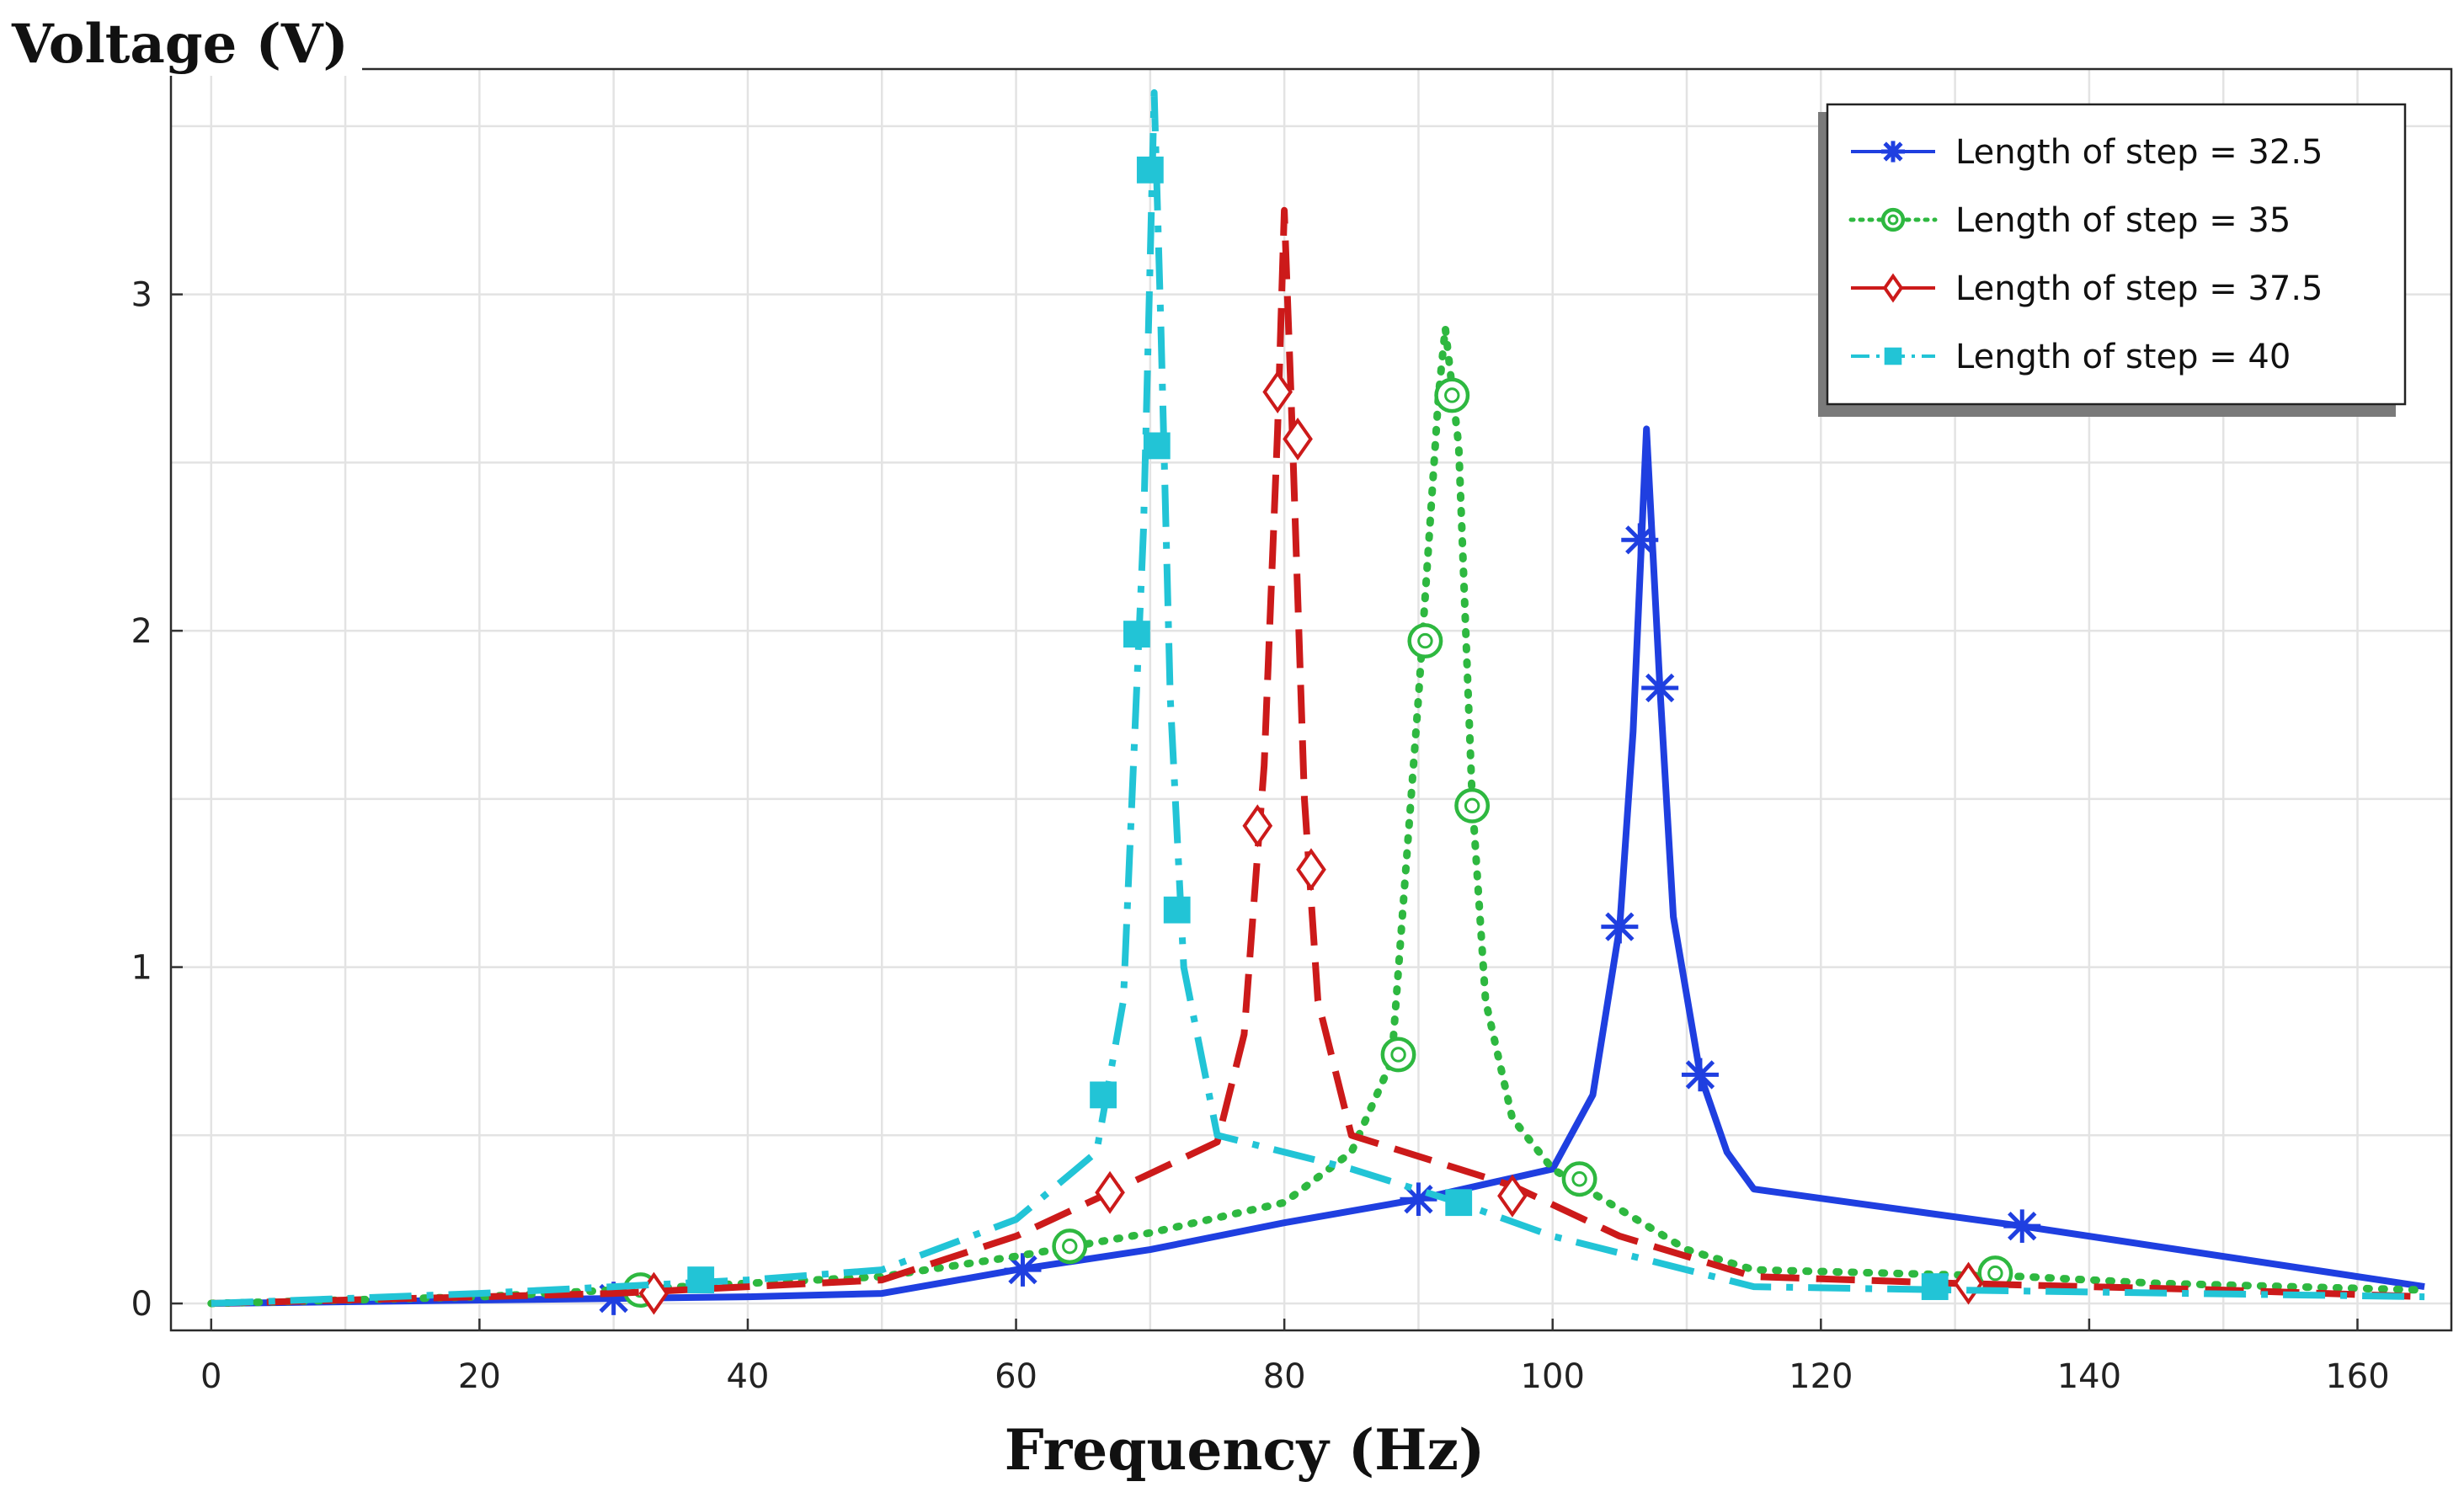  I want to click on y-axis-title: Voltage (V), so click(180, 44).